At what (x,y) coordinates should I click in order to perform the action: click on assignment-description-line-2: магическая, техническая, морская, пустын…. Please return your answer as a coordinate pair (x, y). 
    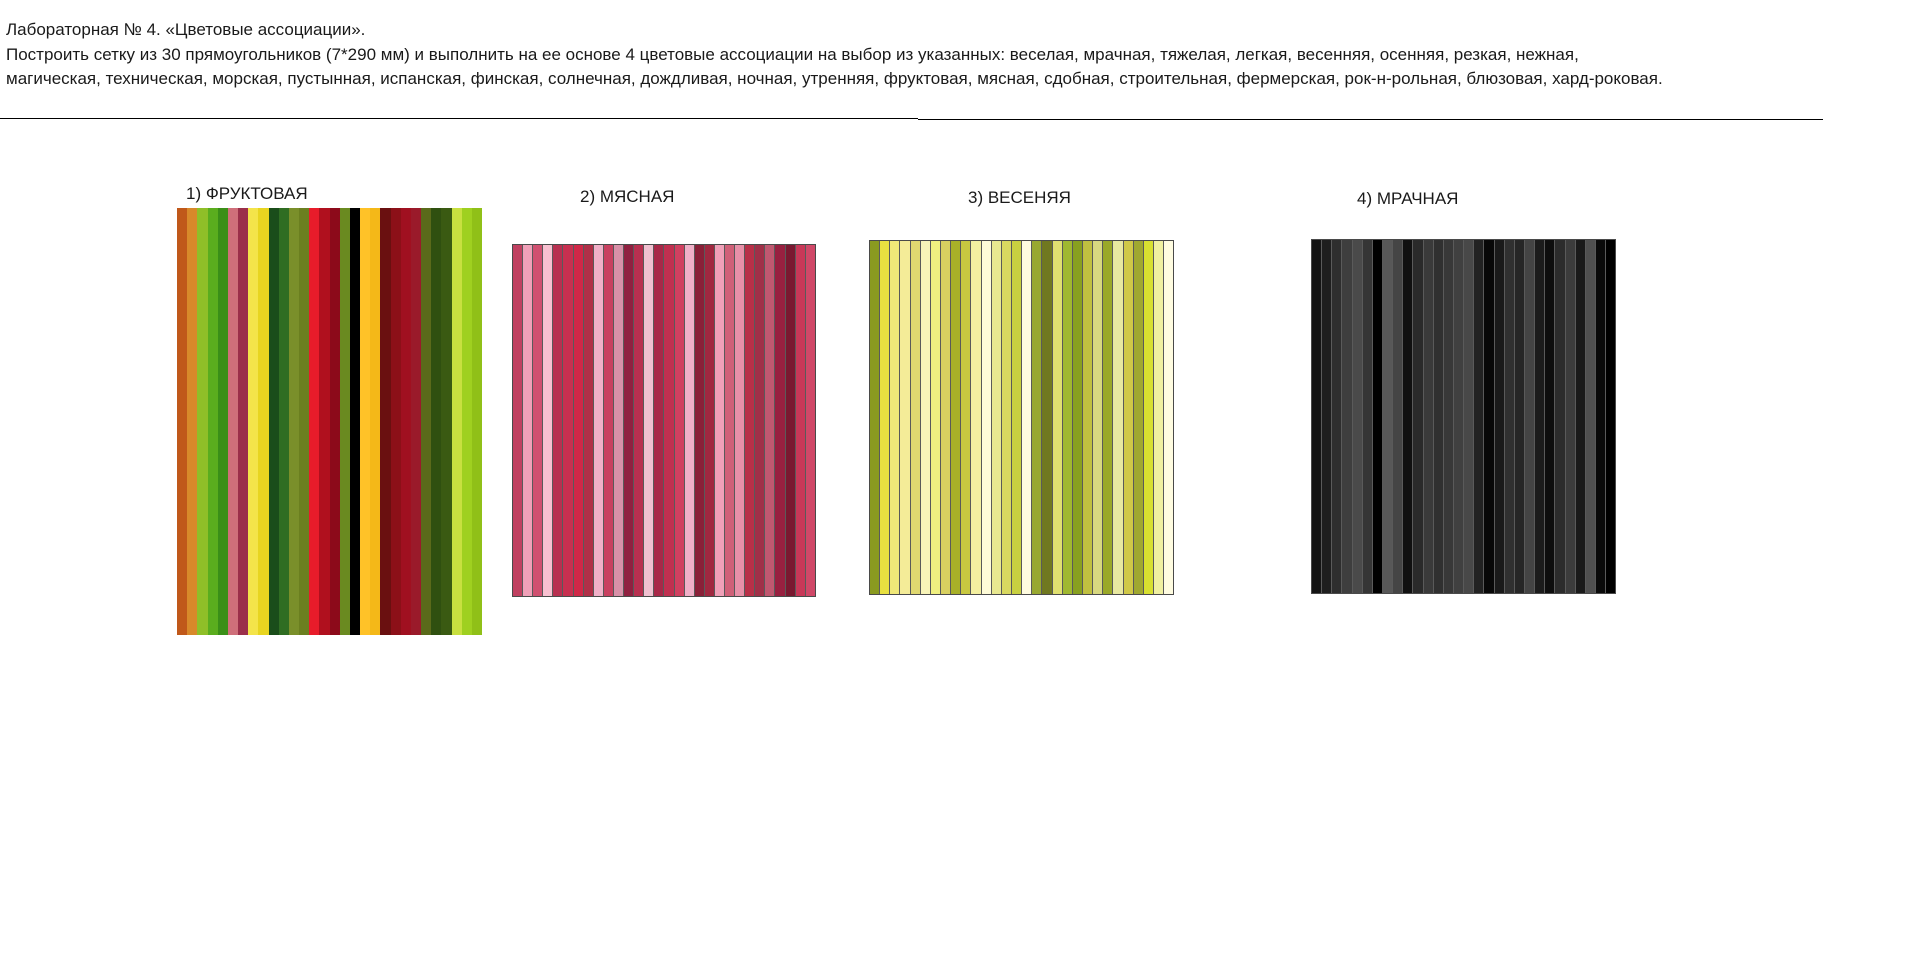
    Looking at the image, I should click on (834, 78).